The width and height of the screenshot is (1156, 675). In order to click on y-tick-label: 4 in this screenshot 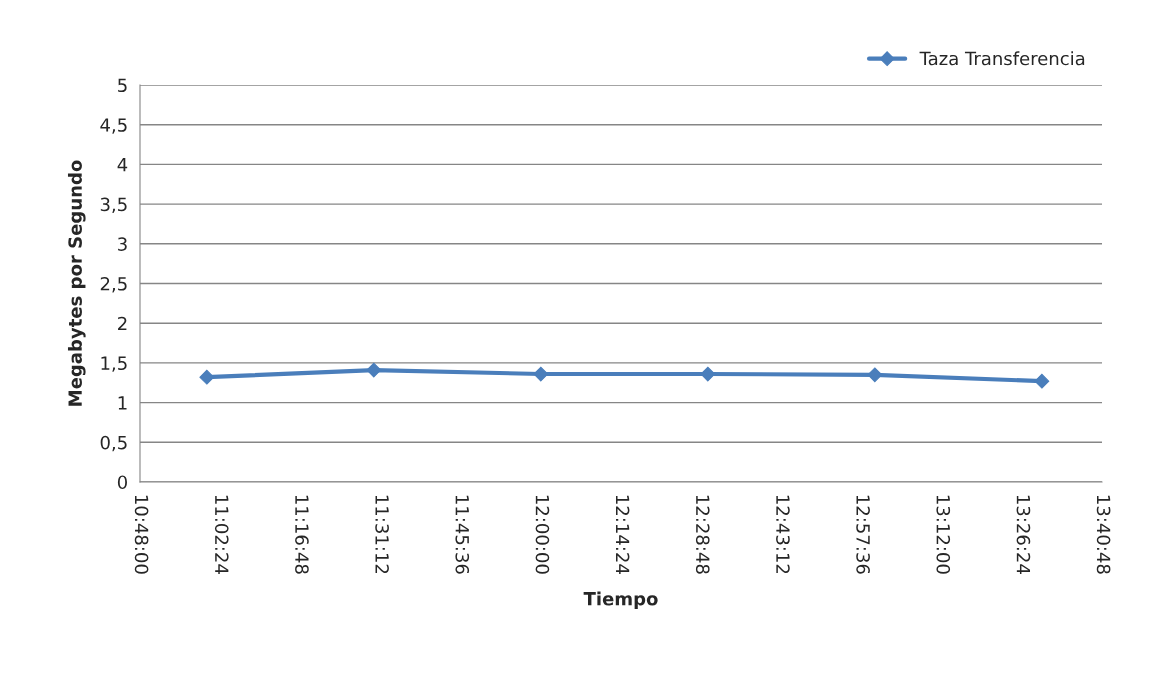, I will do `click(122, 165)`.